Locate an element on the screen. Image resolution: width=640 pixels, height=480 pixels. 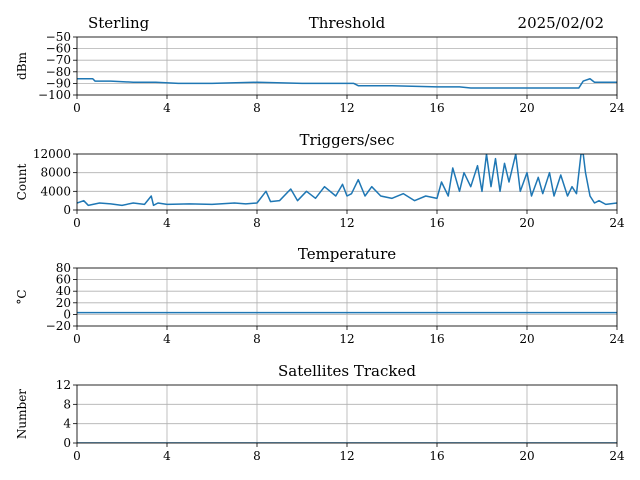
series-line-triggers is located at coordinates (347, 180).